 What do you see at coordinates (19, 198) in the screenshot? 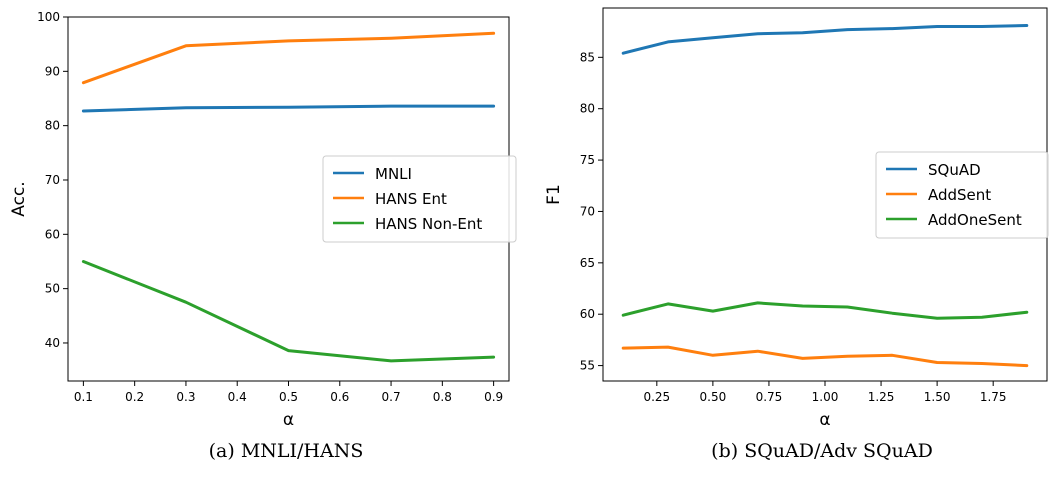
I see `y-axis-label: Acc.` at bounding box center [19, 198].